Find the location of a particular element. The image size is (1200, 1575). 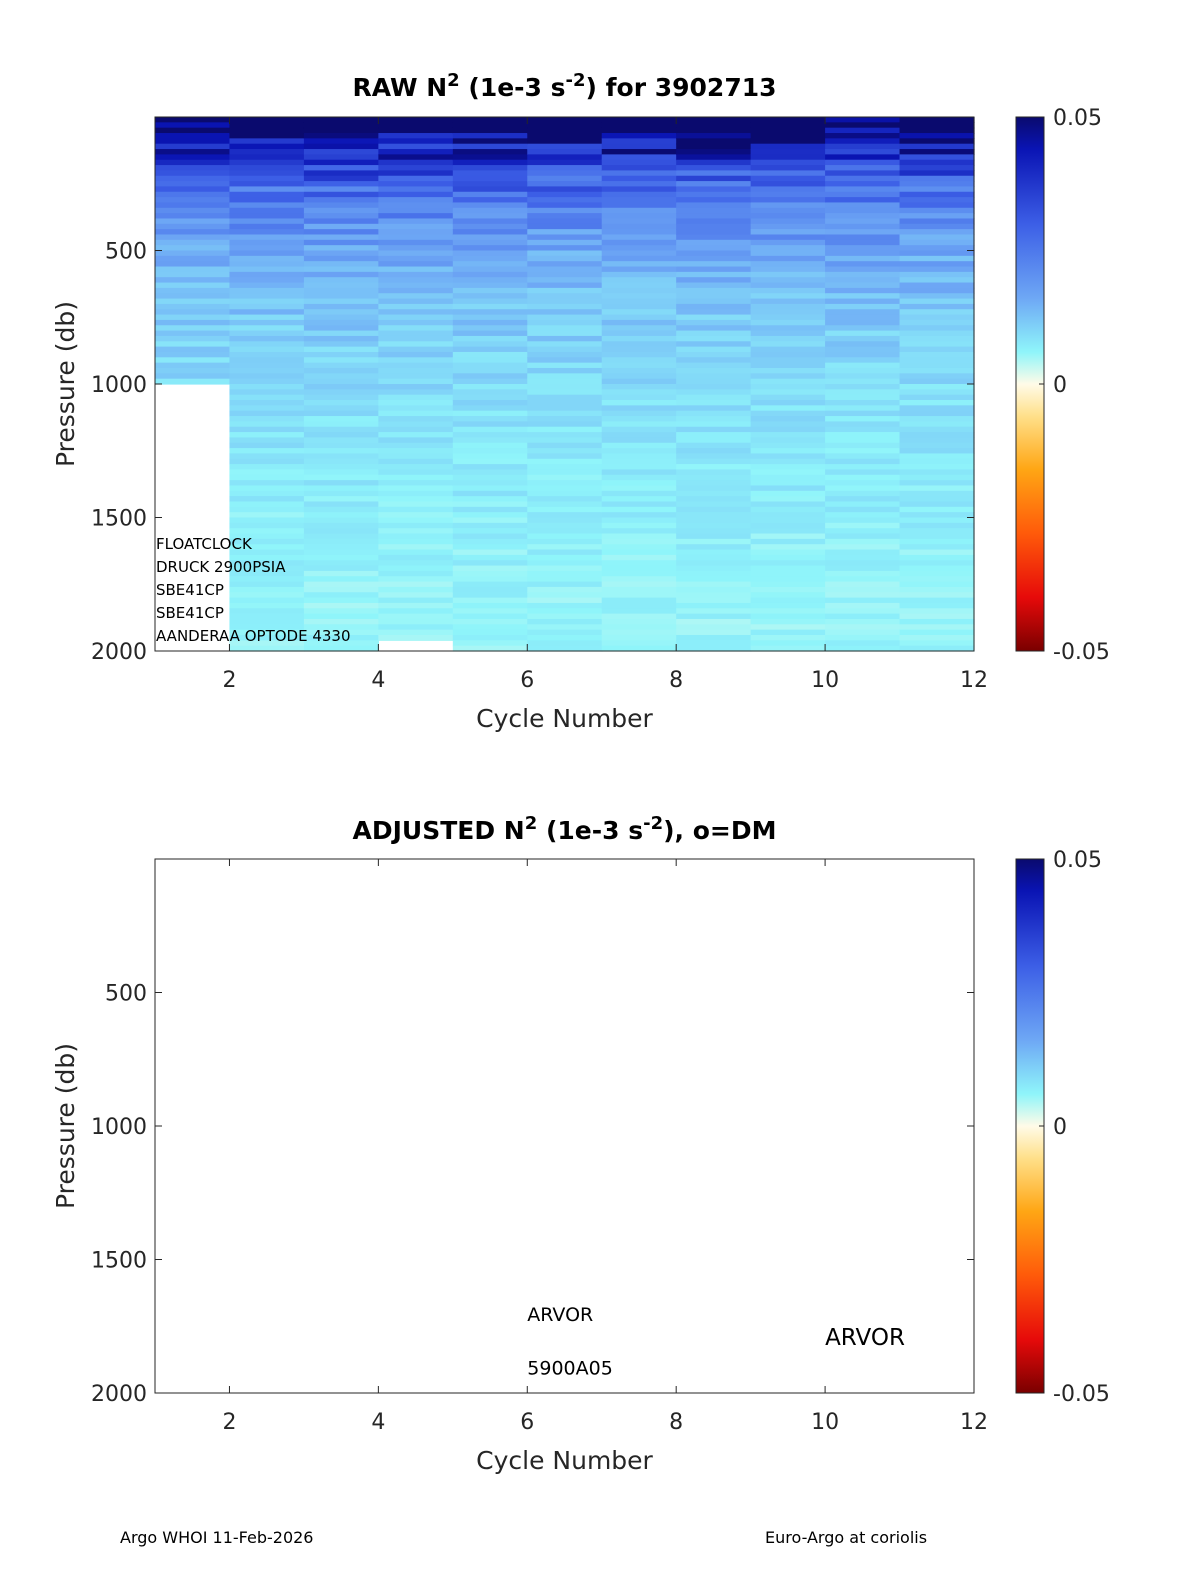

title-part: RAW N is located at coordinates (399, 87).